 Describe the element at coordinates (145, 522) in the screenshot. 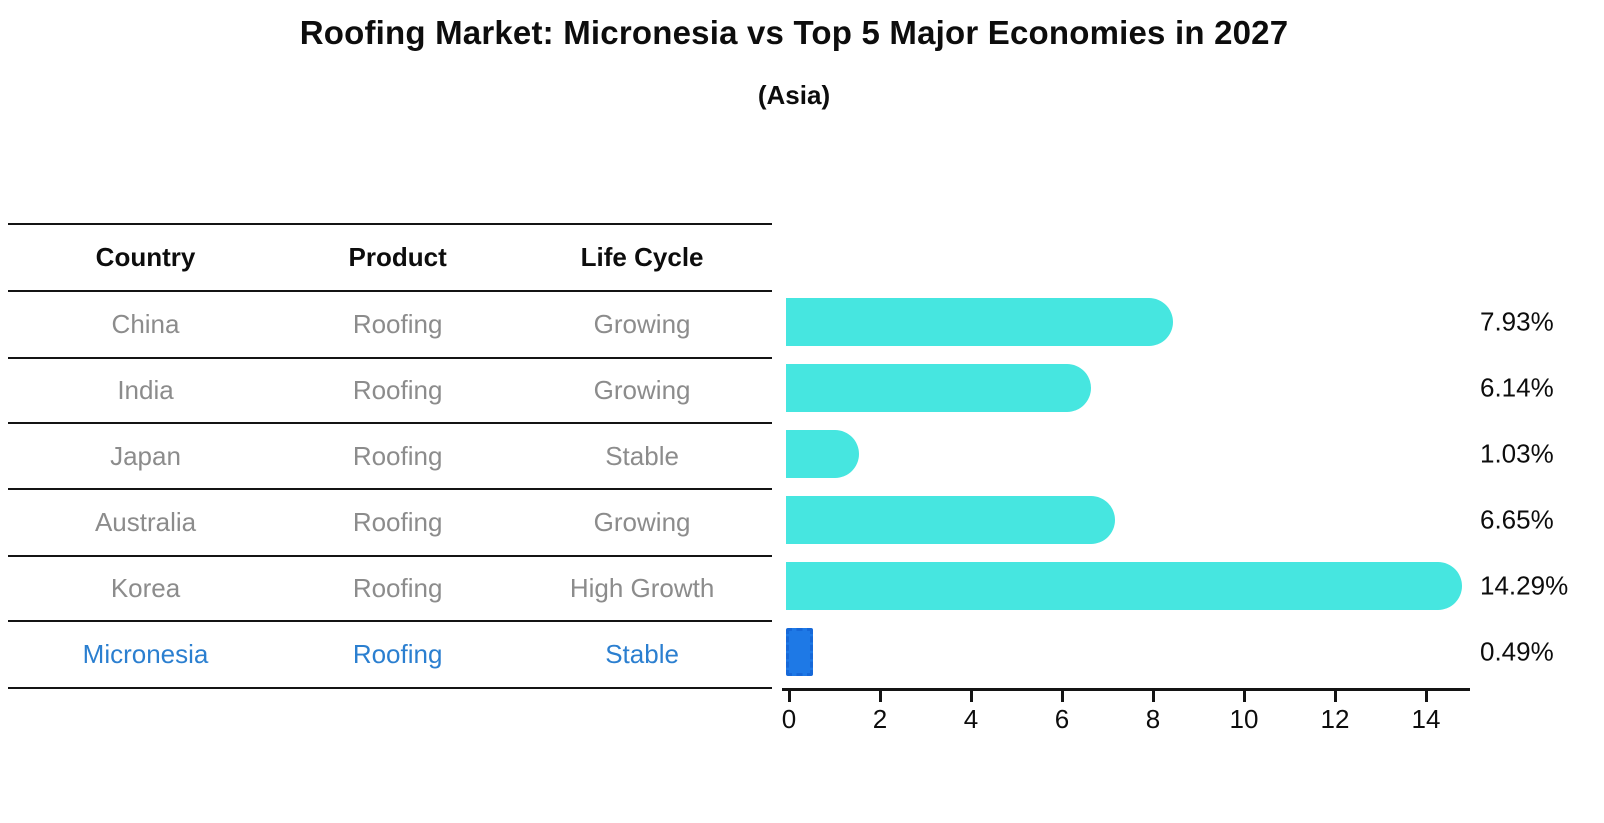

I see `table-cell-country: Australia` at that location.